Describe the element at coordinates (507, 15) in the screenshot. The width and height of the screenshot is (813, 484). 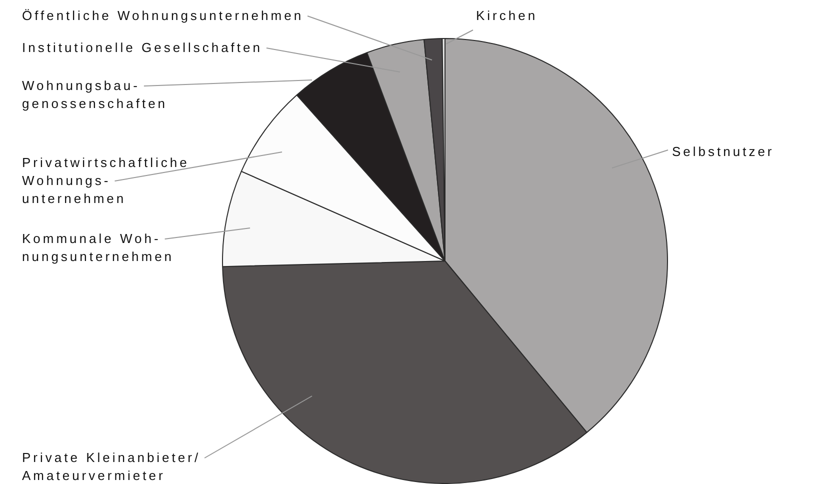
I see `slice-label: Kirchen` at that location.